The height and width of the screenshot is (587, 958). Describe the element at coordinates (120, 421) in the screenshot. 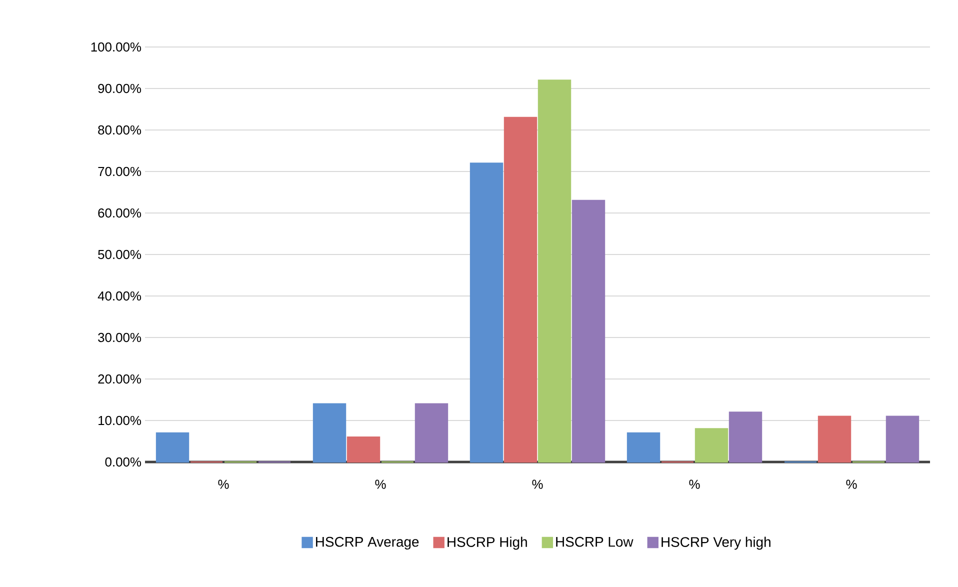

I see `y-tick-label: 10.00%` at that location.